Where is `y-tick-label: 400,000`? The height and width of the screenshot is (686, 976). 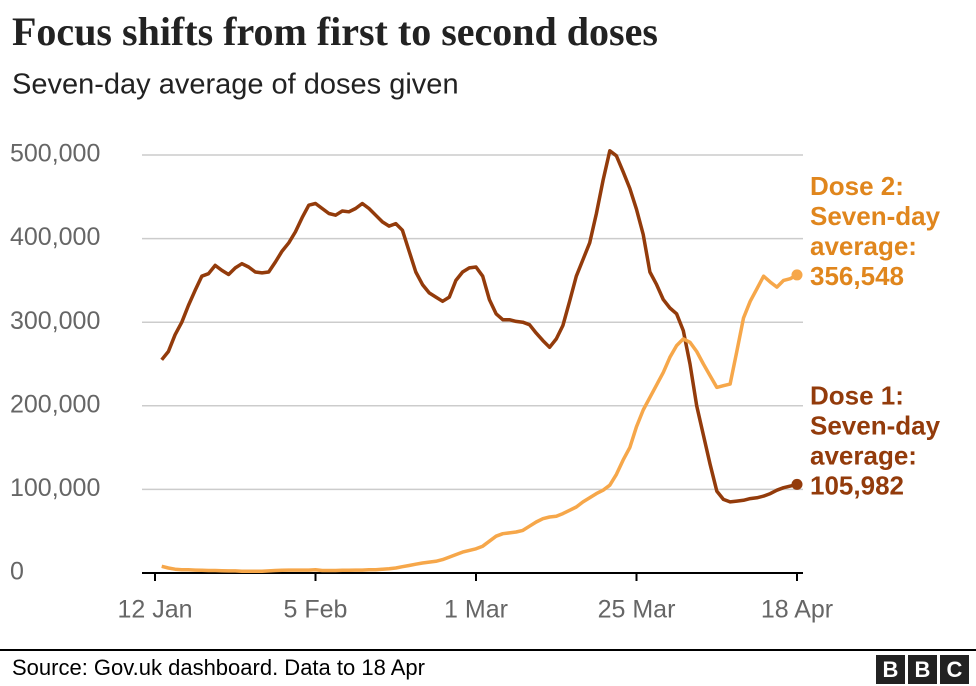 y-tick-label: 400,000 is located at coordinates (55, 237).